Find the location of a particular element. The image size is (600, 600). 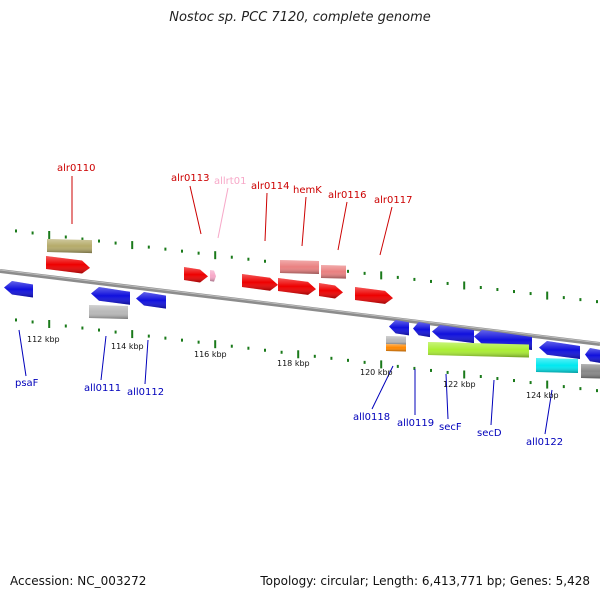

gene-label-alr0116: alr0116 is located at coordinates (347, 195).